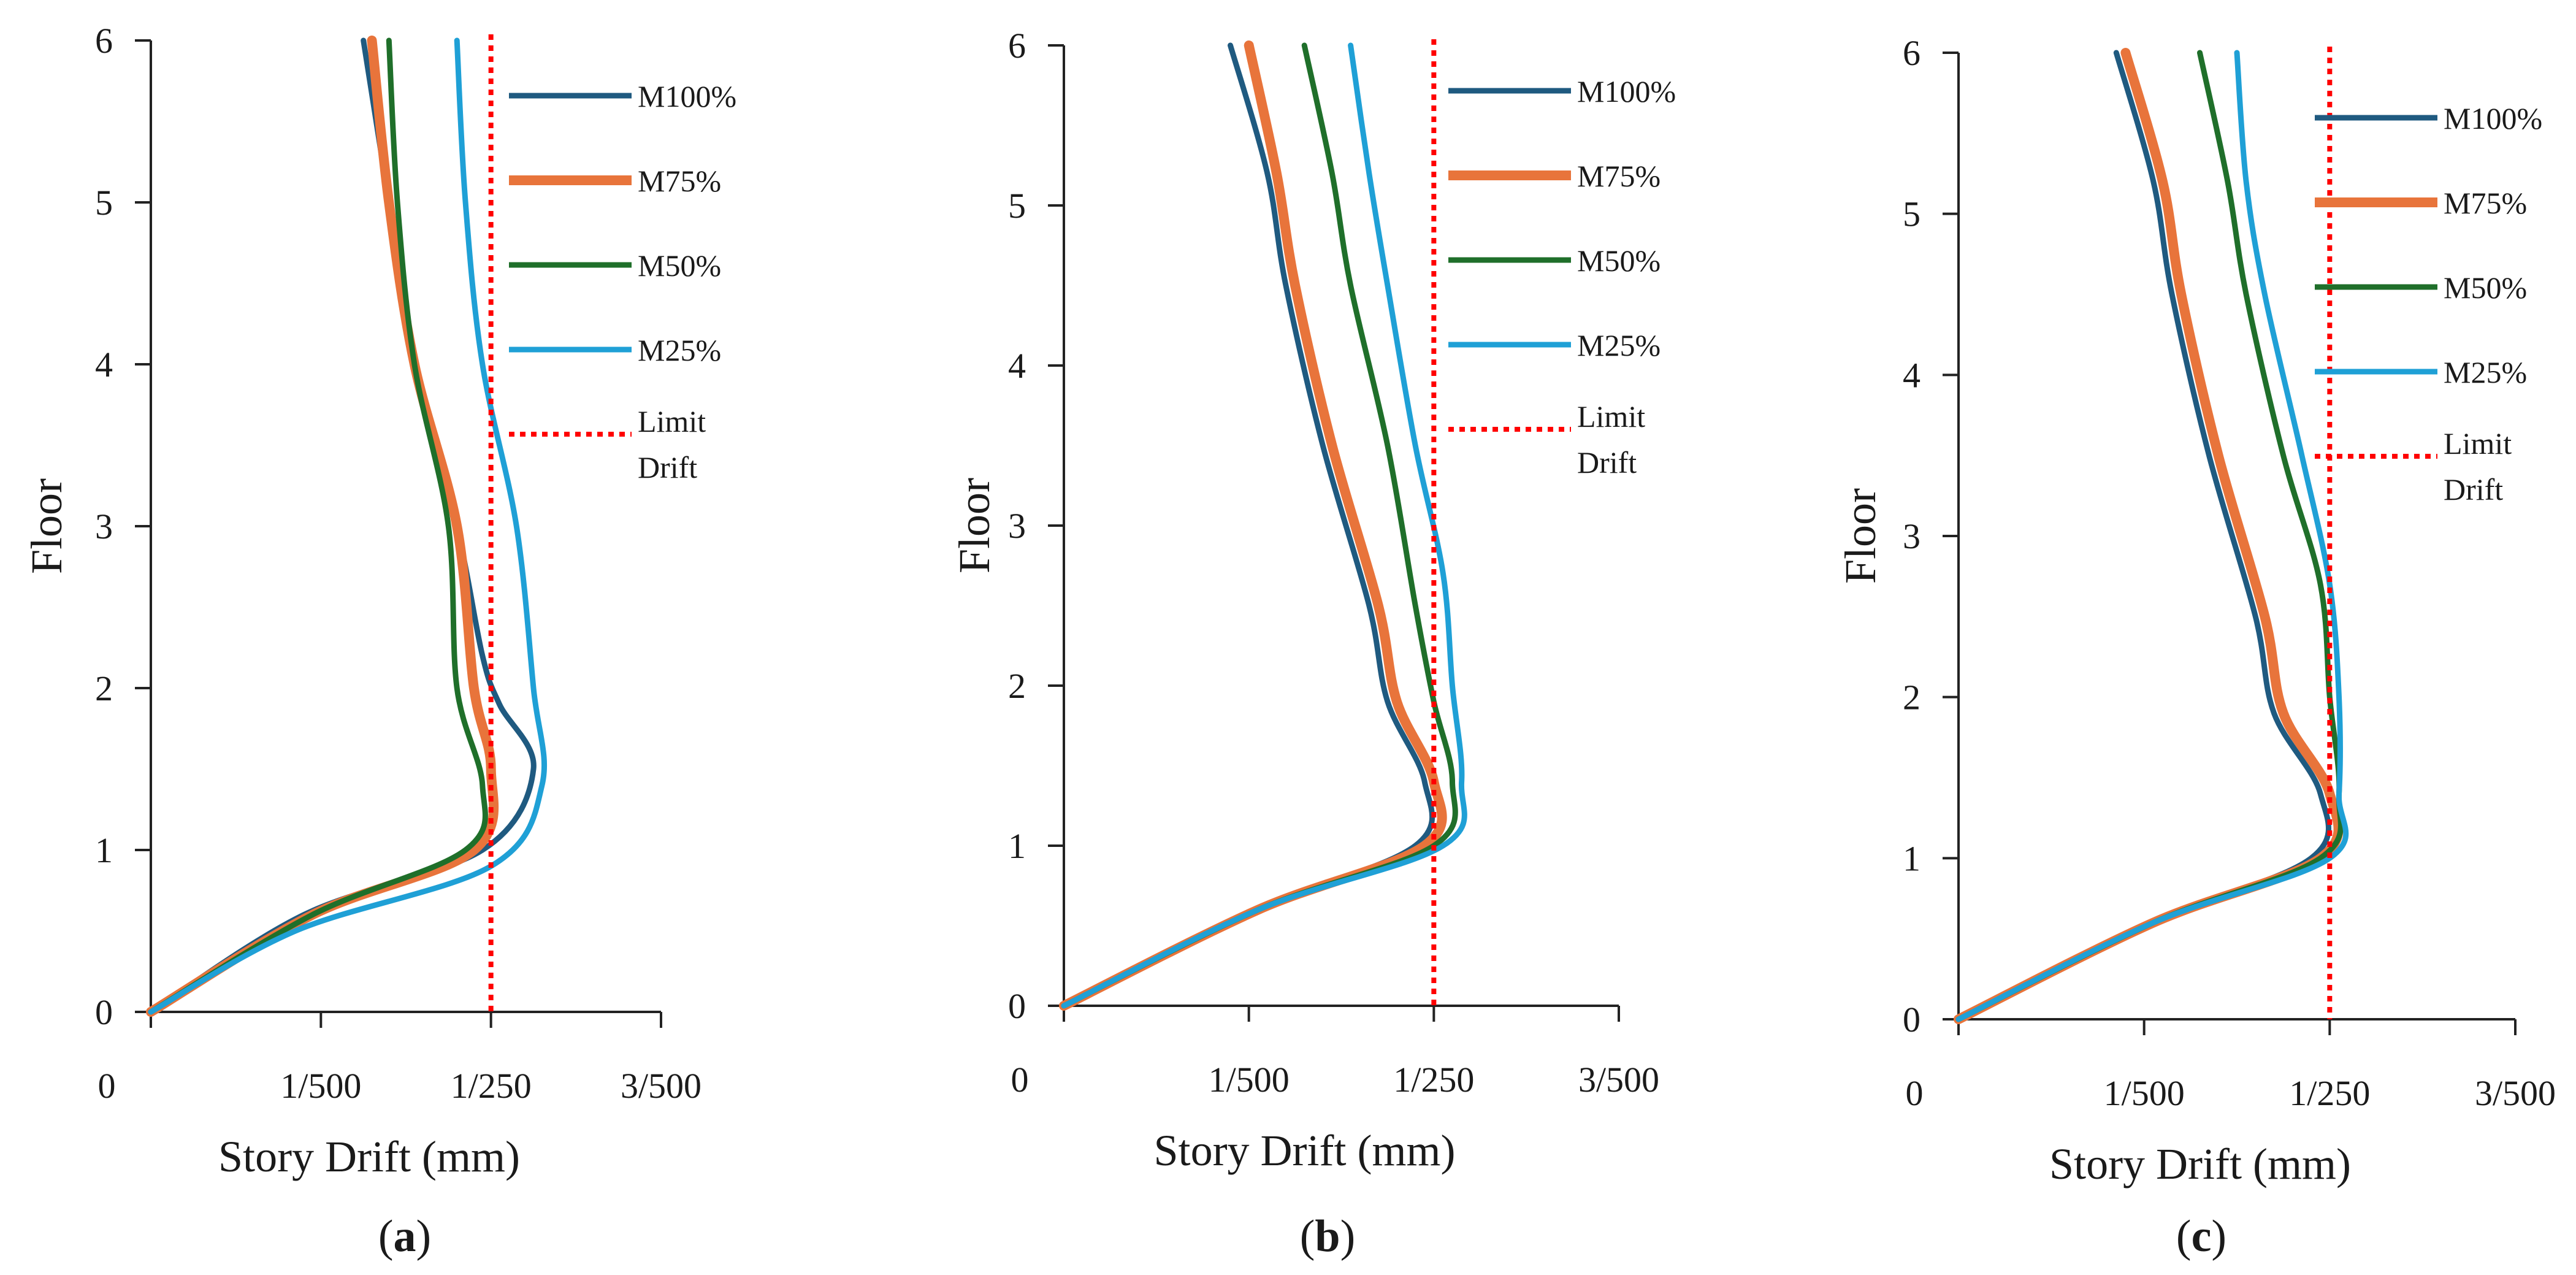 This screenshot has height=1275, width=2576. What do you see at coordinates (1327, 1236) in the screenshot?
I see `panel-caption: (b)` at bounding box center [1327, 1236].